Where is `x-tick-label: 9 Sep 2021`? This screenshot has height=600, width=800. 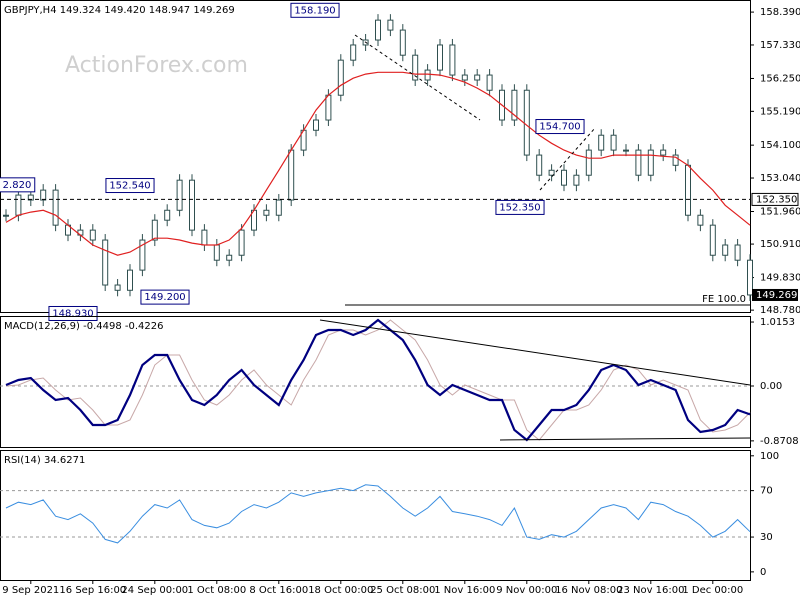 x-tick-label: 9 Sep 2021 is located at coordinates (30, 590).